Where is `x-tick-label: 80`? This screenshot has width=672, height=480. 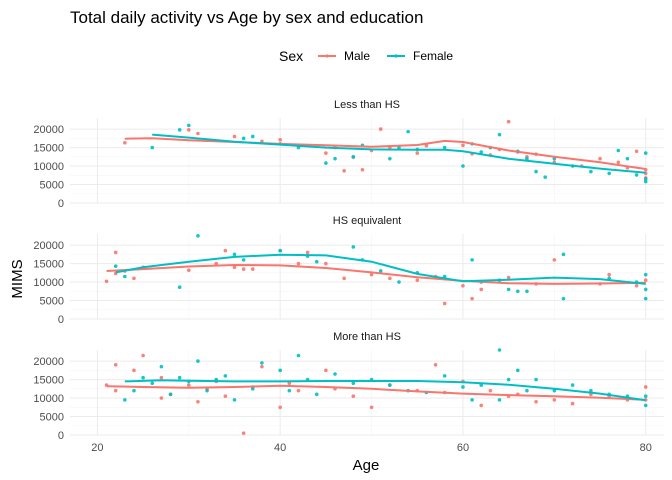 x-tick-label: 80 is located at coordinates (646, 448).